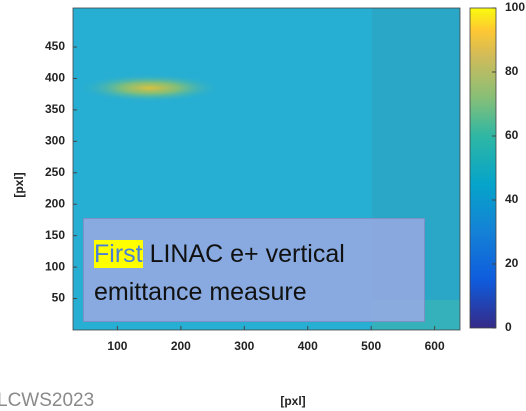 The image size is (526, 411). Describe the element at coordinates (515, 7) in the screenshot. I see `colorbar-tick-label: 100` at that location.